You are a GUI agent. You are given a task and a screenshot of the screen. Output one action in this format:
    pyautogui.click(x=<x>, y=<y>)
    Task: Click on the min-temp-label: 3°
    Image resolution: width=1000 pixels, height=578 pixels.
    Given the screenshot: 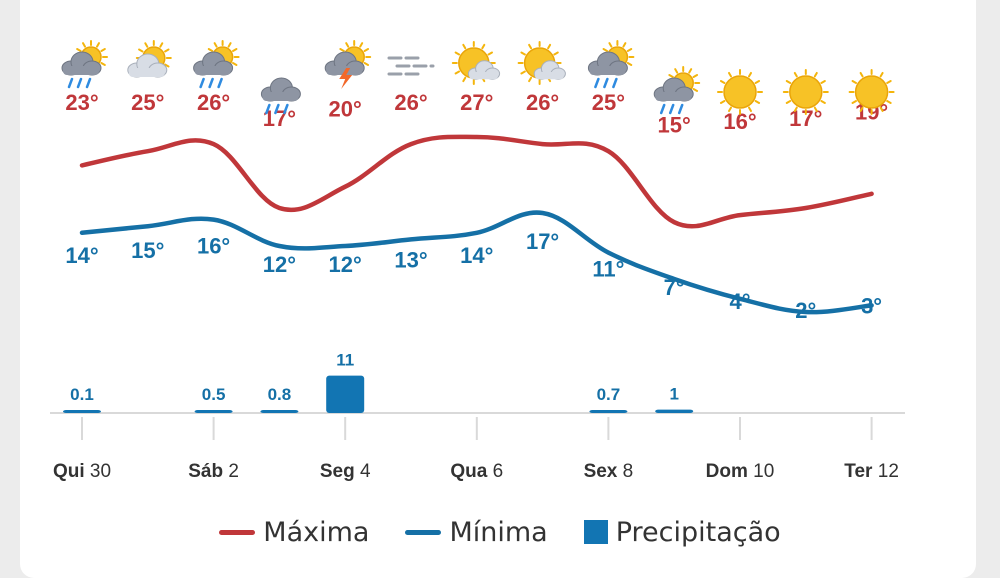 What is the action you would take?
    pyautogui.click(x=871, y=305)
    